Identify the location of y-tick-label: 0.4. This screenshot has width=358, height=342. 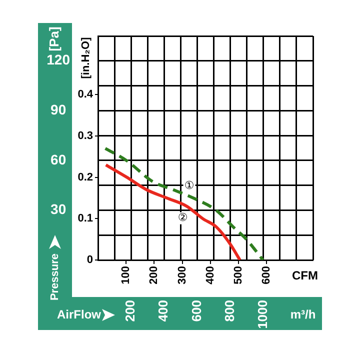
(86, 94).